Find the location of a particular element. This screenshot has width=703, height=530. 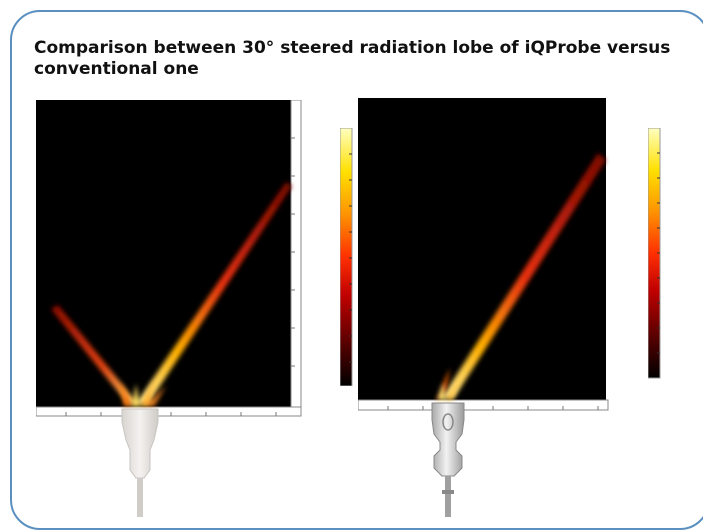

iqprobe-icon is located at coordinates (448, 459).